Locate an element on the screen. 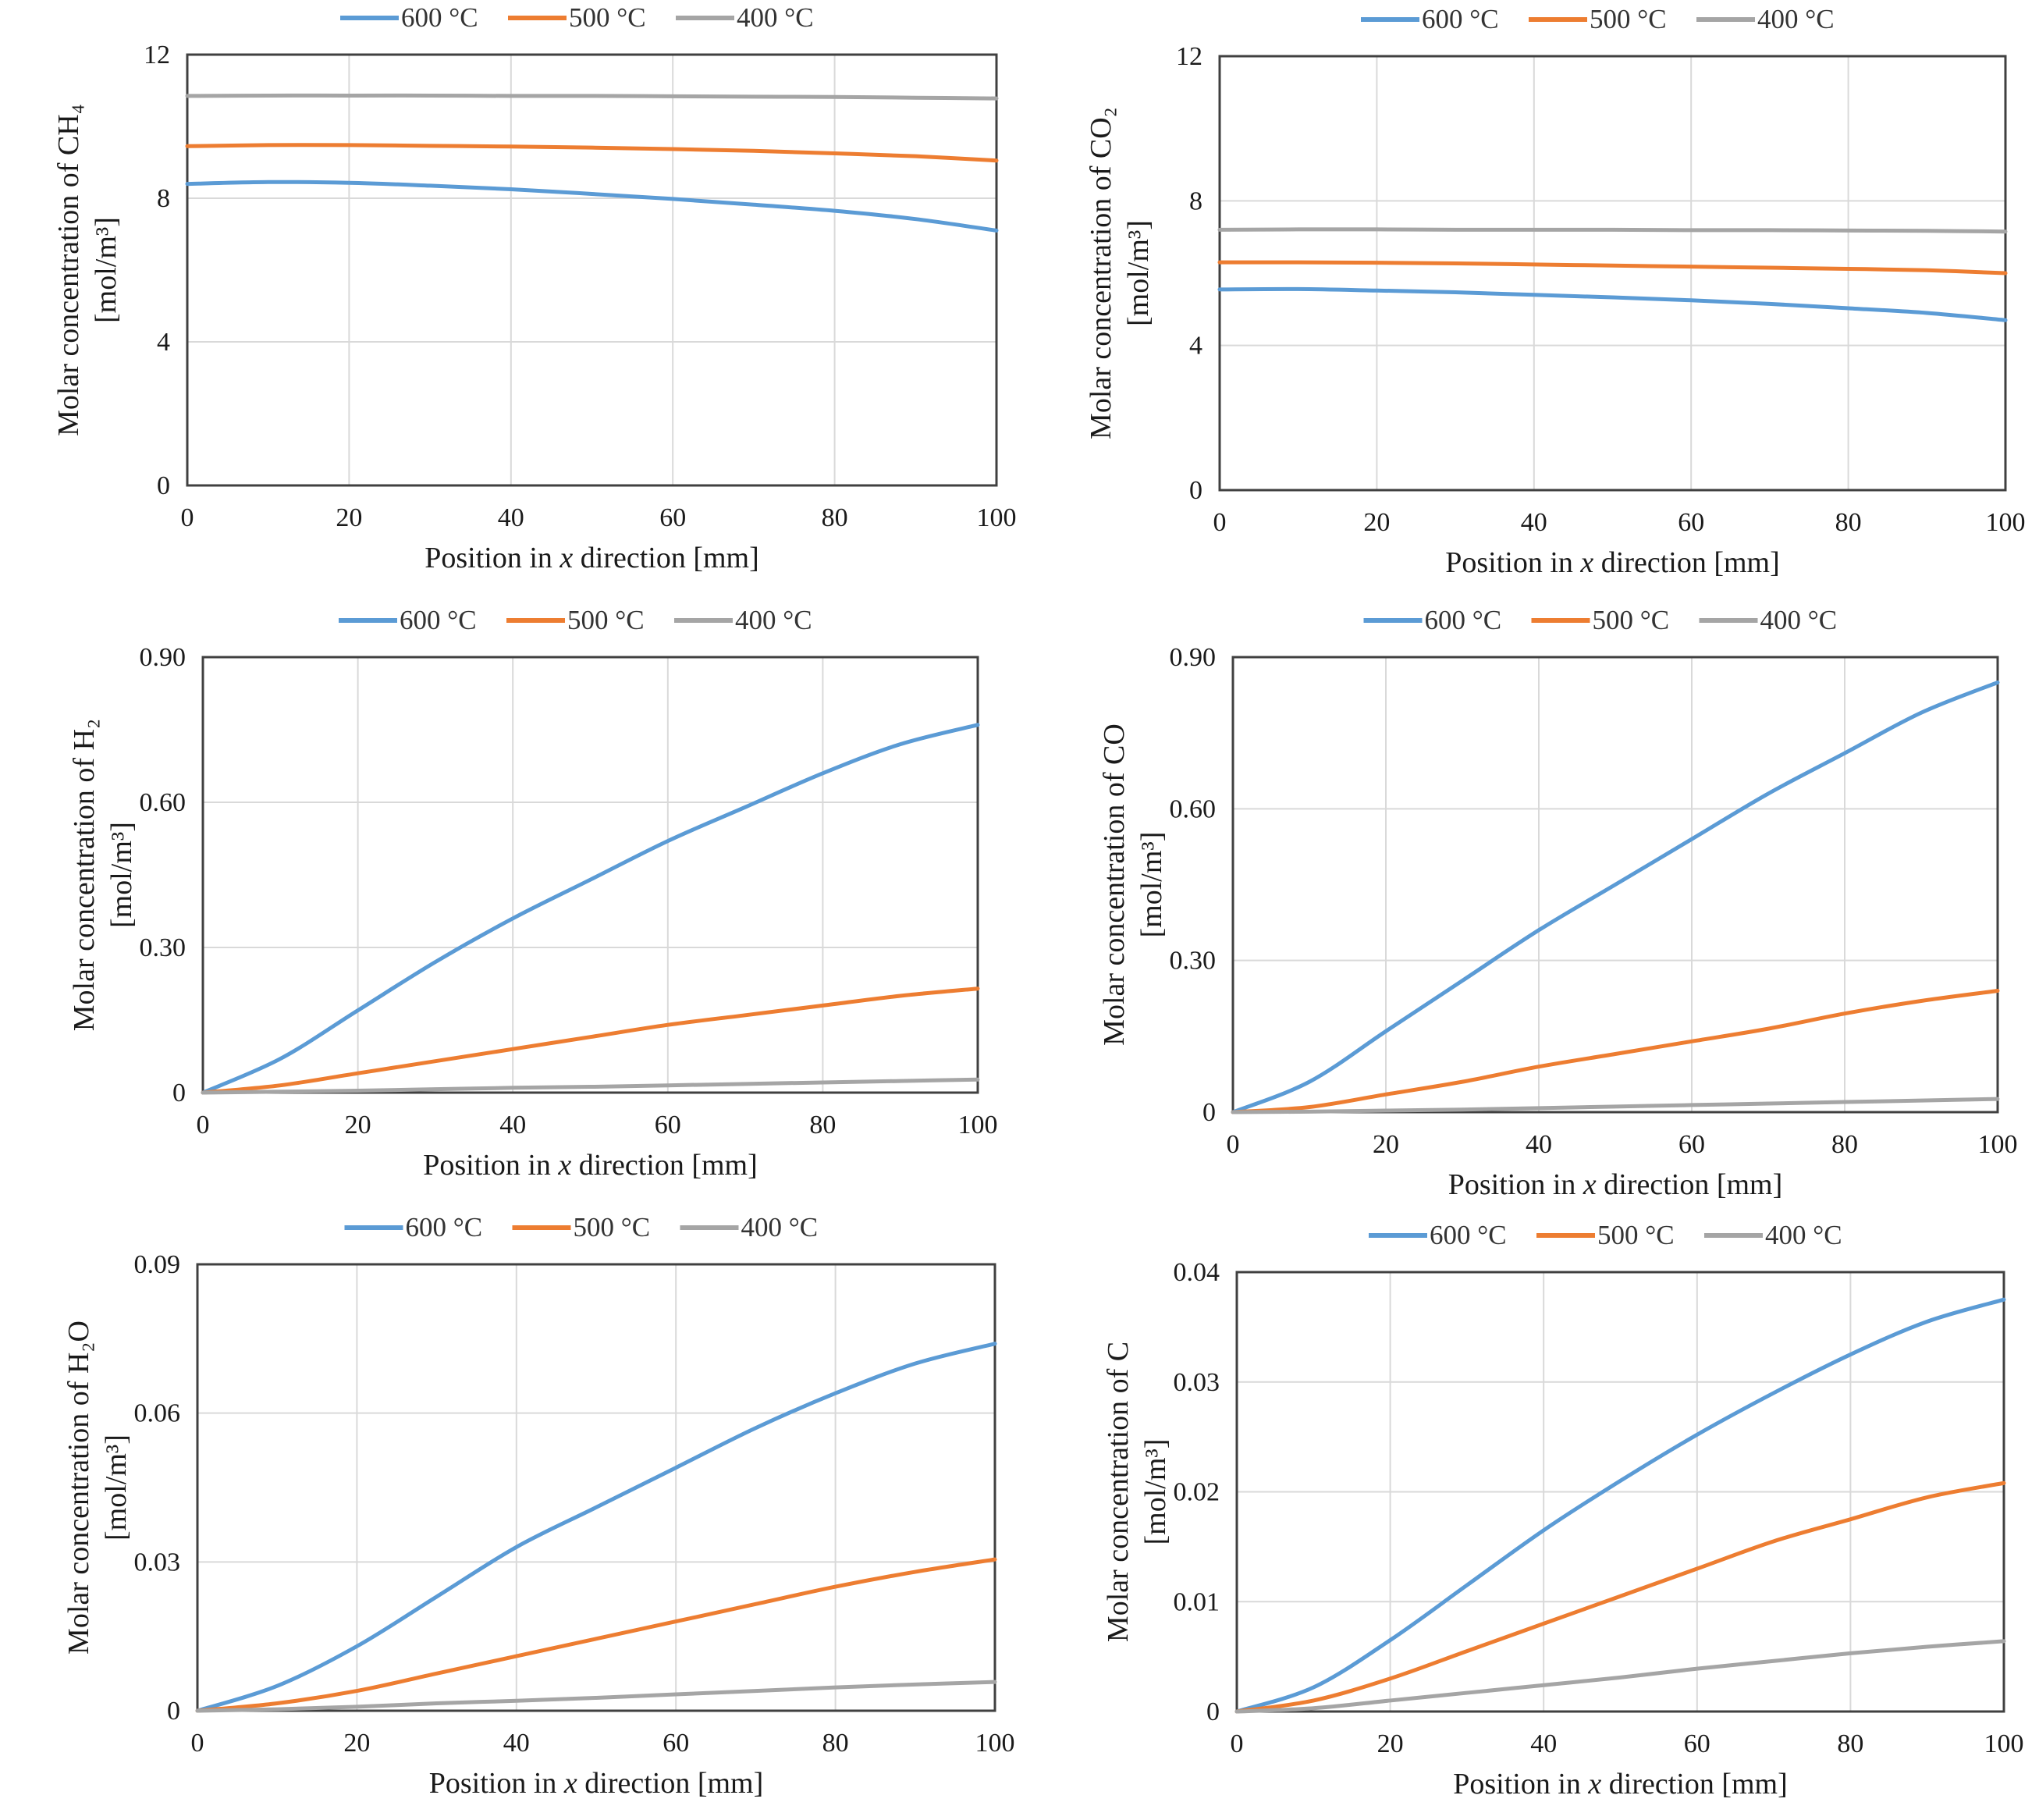 This screenshot has width=2039, height=1820. y-tick-label: 12 is located at coordinates (157, 55).